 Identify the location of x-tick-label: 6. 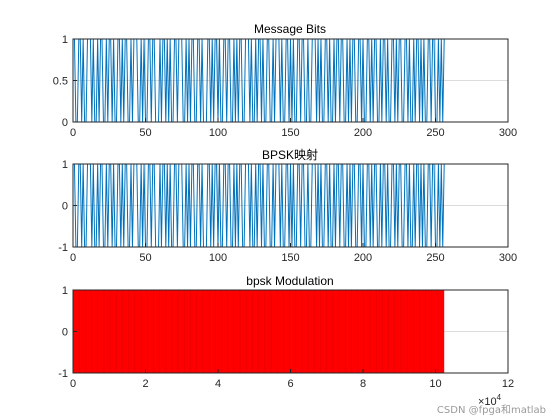
(290, 384).